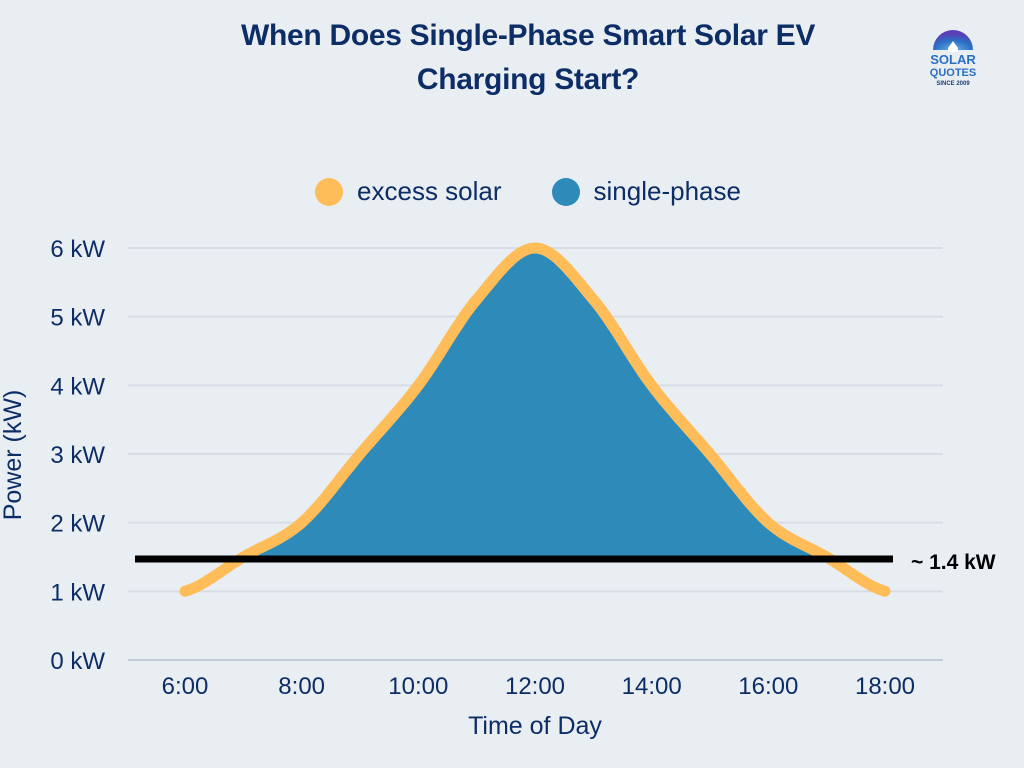  I want to click on legend: excess solar single-phase, so click(512, 191).